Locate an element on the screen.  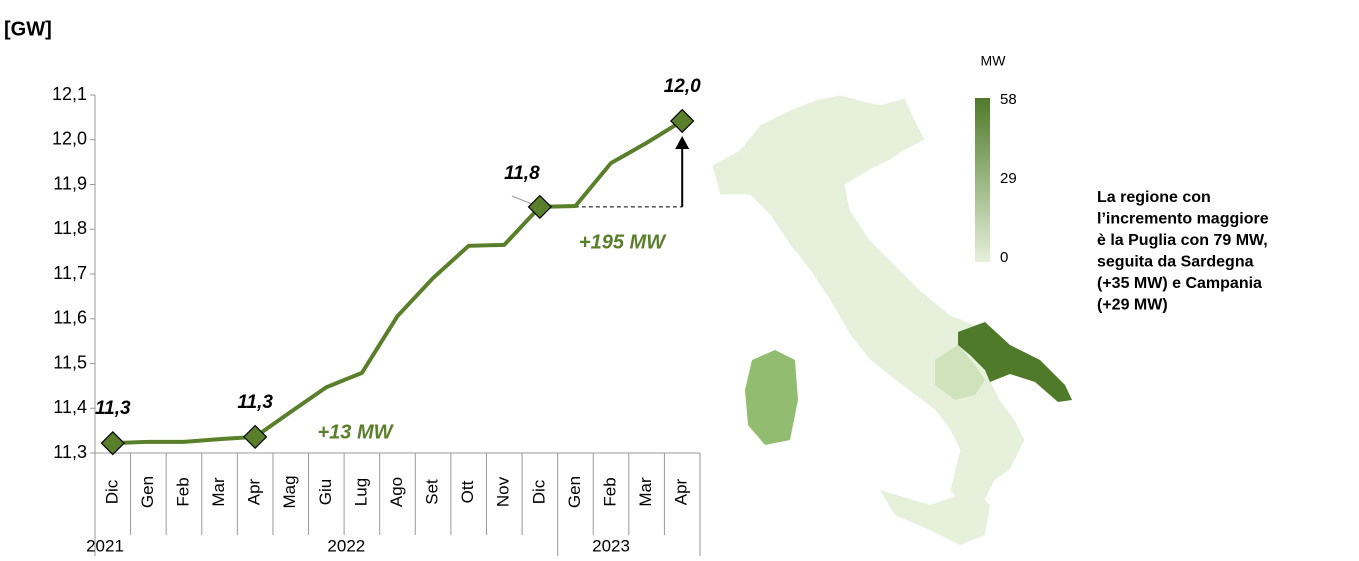
map-legend-title: MW is located at coordinates (994, 61).